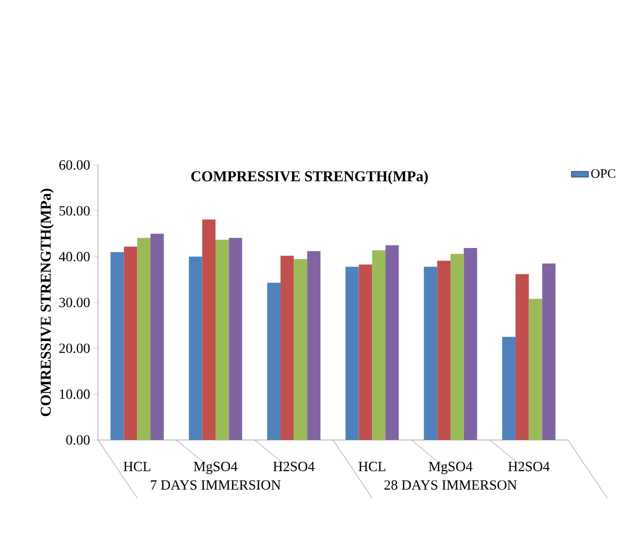  Describe the element at coordinates (74, 349) in the screenshot. I see `y-tick-label: 20.00` at that location.